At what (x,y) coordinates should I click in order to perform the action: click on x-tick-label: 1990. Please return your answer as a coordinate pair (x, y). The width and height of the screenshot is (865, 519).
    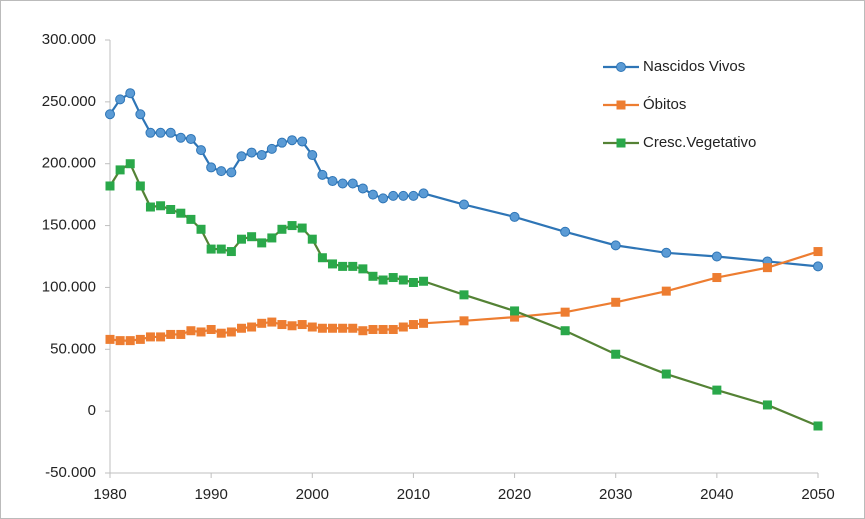
    Looking at the image, I should click on (210, 494).